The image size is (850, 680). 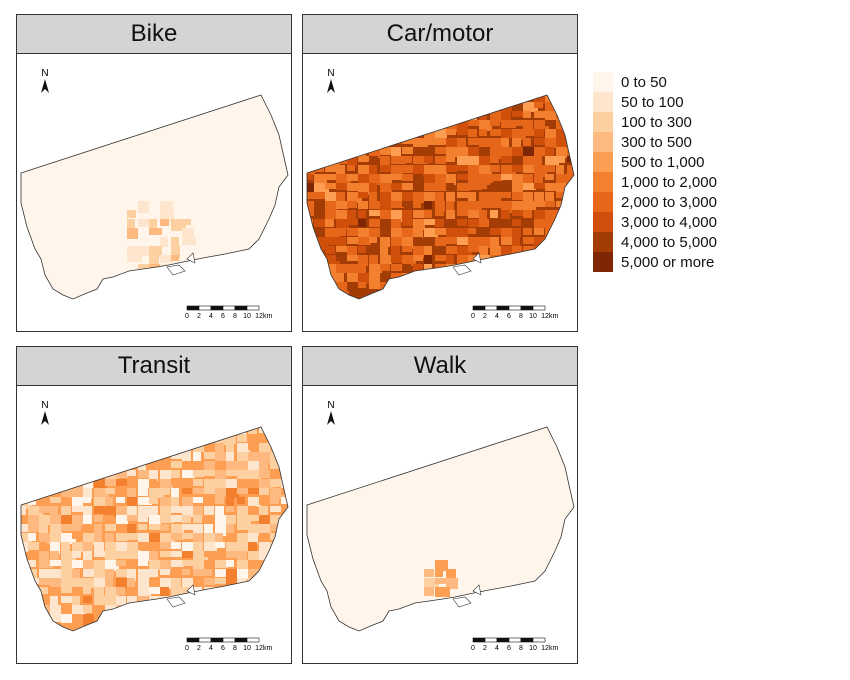 I want to click on scale-bar-tick: 8, so click(x=235, y=648).